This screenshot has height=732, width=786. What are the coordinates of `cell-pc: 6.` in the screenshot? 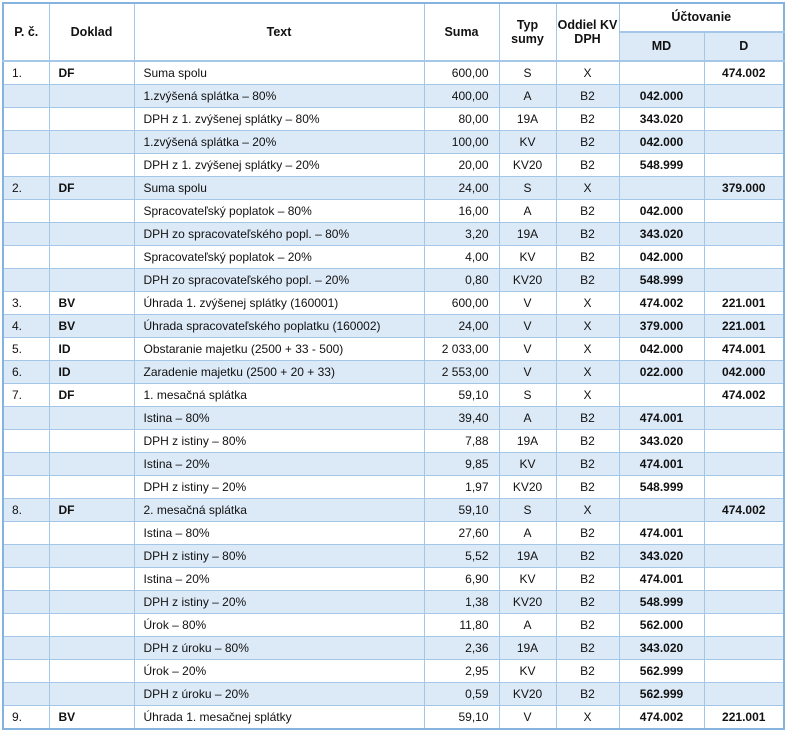 It's located at (26, 372).